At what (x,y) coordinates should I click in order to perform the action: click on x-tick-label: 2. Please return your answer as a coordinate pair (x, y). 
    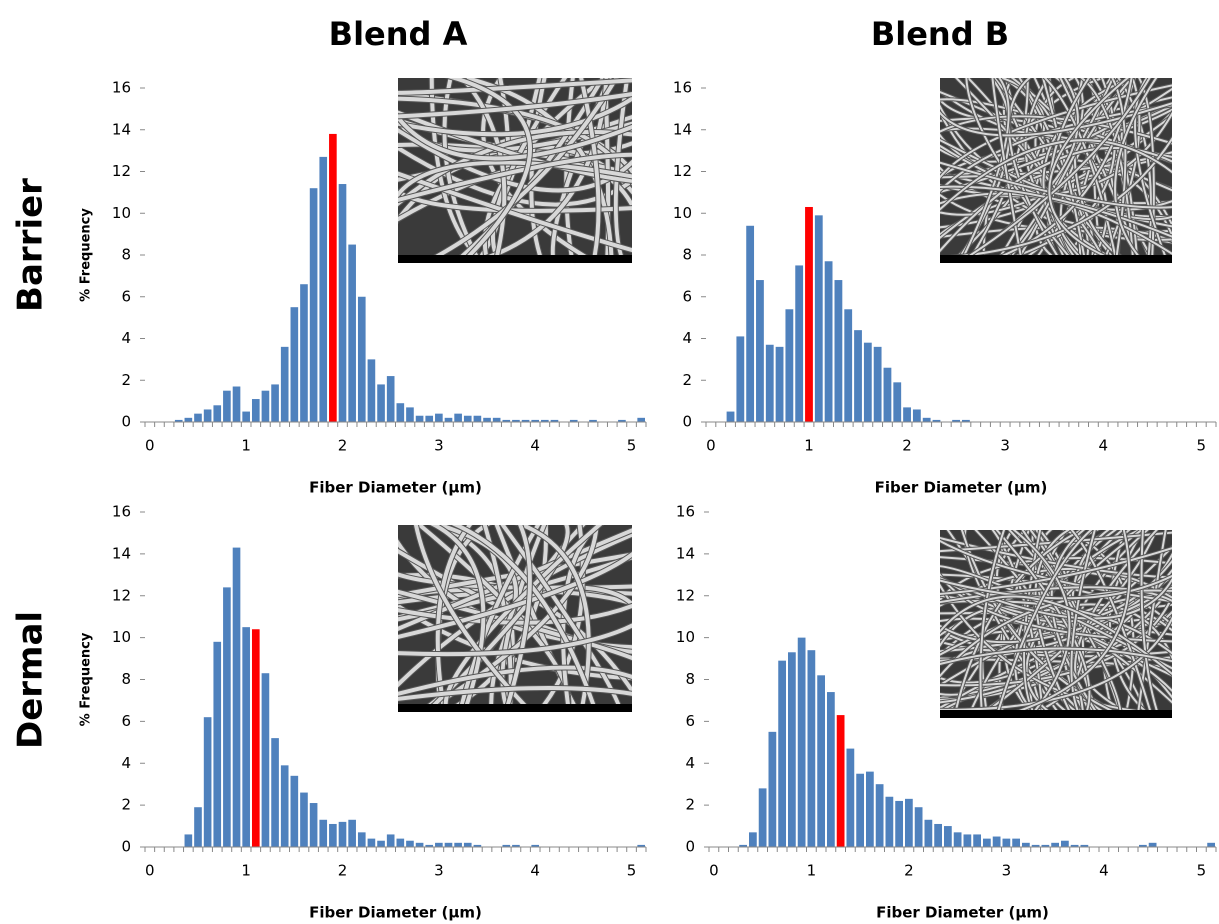
    Looking at the image, I should click on (343, 871).